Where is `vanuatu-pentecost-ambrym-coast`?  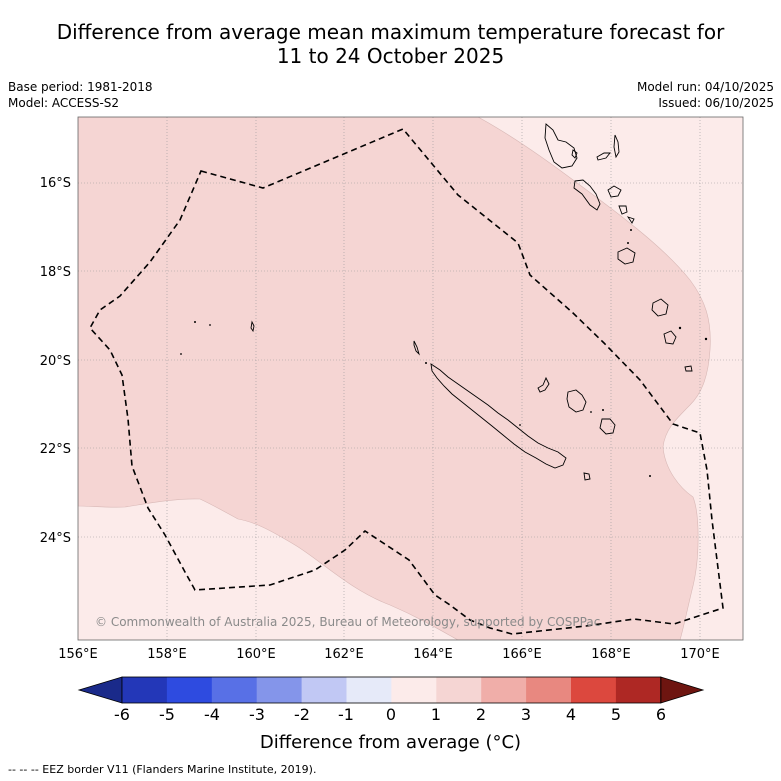 vanuatu-pentecost-ambrym-coast is located at coordinates (614, 191).